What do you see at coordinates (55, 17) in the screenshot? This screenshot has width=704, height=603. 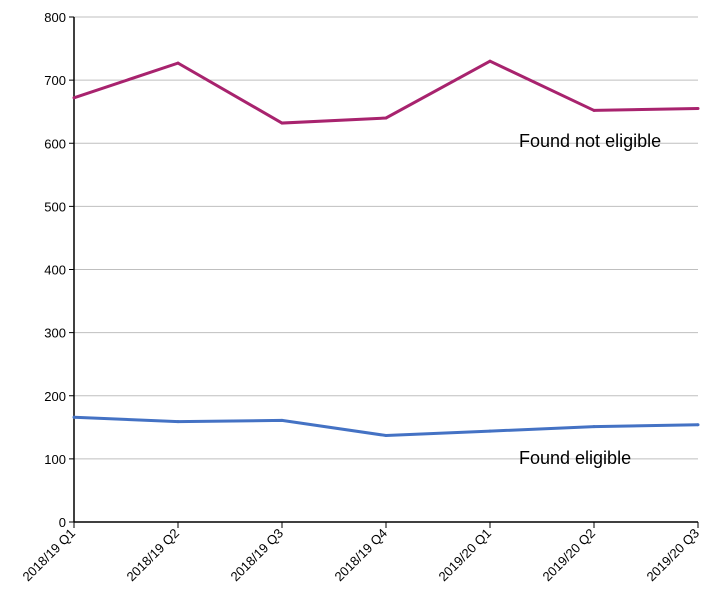 I see `y-tick-label: 800` at bounding box center [55, 17].